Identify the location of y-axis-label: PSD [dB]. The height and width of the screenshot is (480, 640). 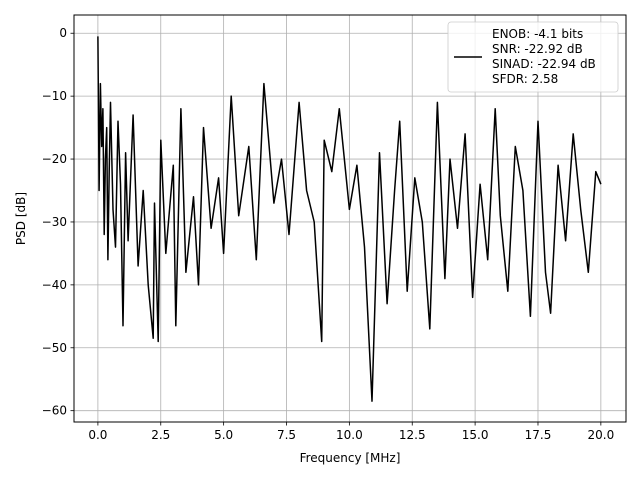
(21, 218).